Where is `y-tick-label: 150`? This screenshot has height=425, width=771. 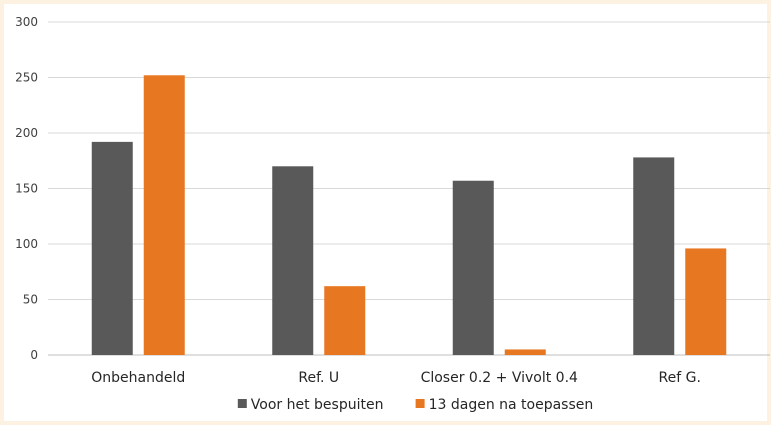
y-tick-label: 150 is located at coordinates (26, 189).